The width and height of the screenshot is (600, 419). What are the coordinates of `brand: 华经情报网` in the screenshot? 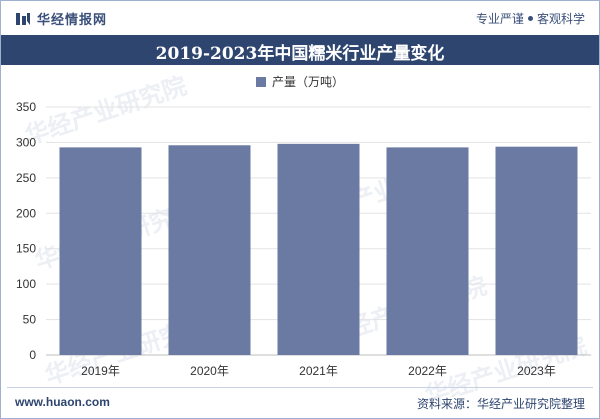 It's located at (61, 18).